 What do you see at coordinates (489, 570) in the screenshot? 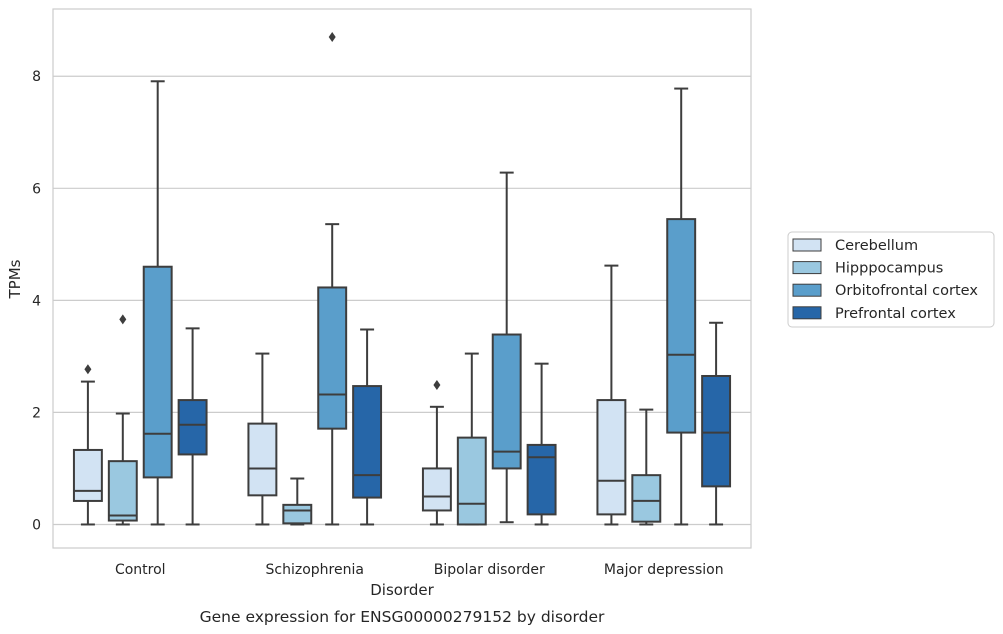
I see `x-category-label: Bipolar disorder` at bounding box center [489, 570].